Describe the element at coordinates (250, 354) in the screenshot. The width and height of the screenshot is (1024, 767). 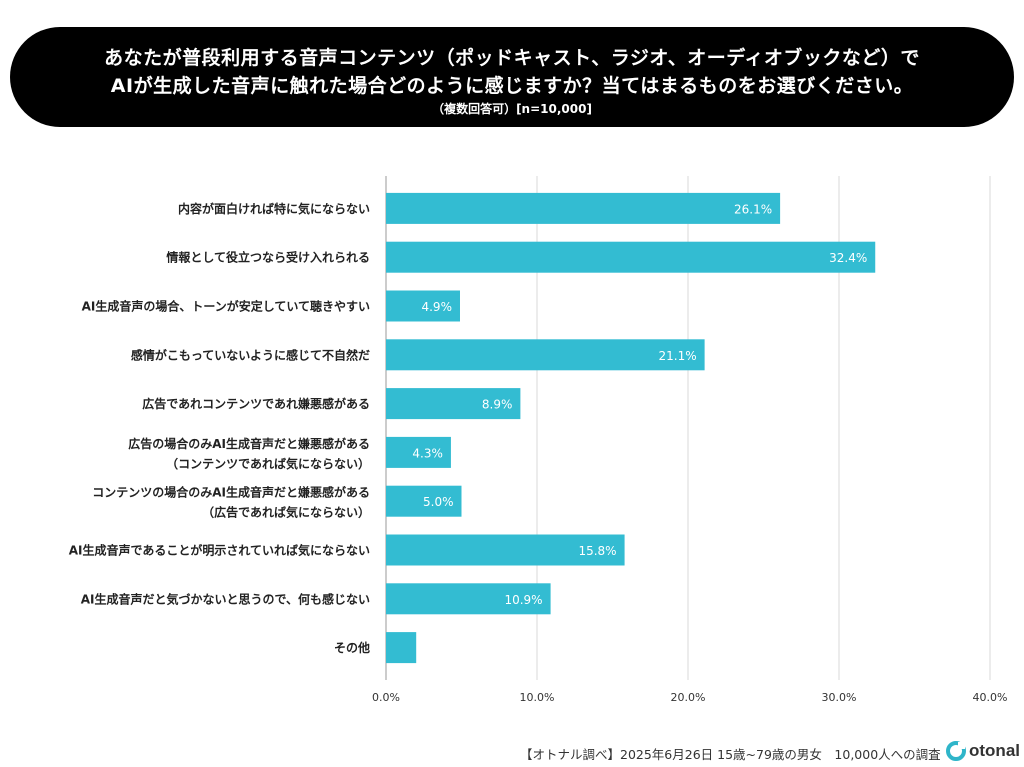
I see `category-label: 感情がこもっていないように感じて不自然だ` at that location.